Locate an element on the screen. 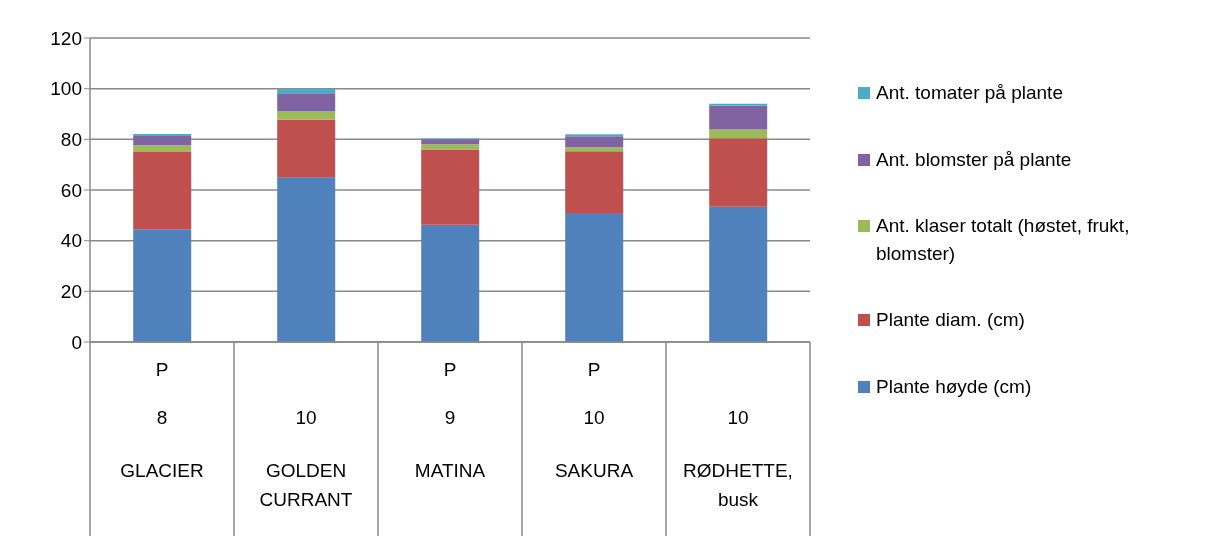 Image resolution: width=1231 pixels, height=536 pixels. category-label: P 9 MATINA is located at coordinates (450, 420).